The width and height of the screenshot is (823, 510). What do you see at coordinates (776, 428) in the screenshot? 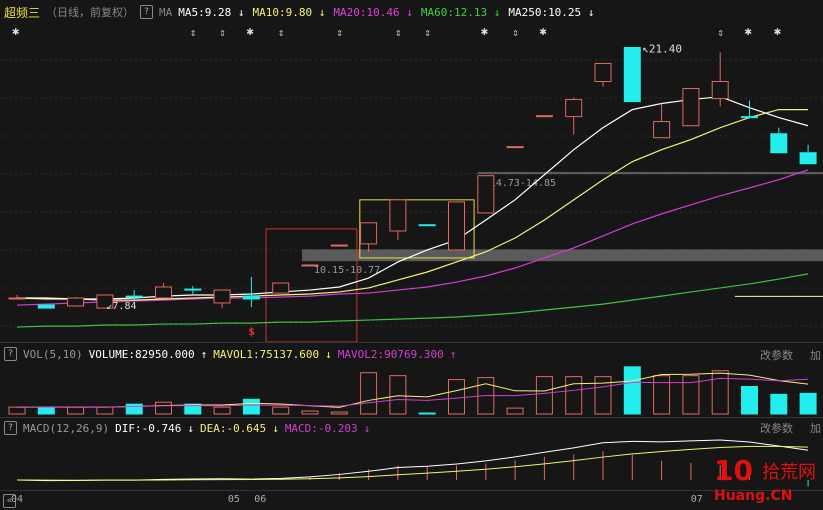
I see `macd-params-button: 改参数` at bounding box center [776, 428].